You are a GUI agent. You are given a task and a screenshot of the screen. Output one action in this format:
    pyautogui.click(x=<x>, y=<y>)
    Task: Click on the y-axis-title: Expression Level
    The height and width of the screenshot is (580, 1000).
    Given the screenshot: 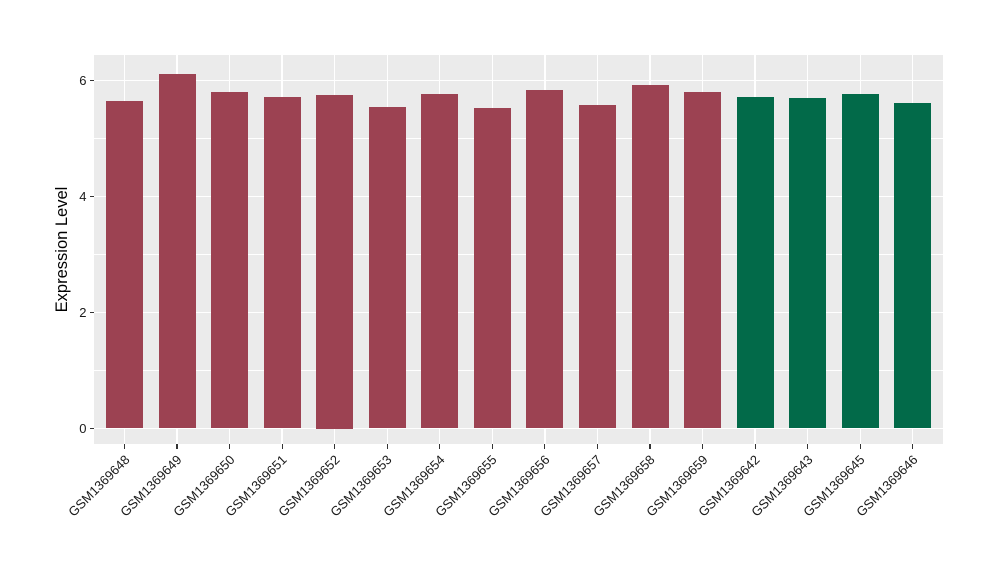 What is the action you would take?
    pyautogui.click(x=62, y=249)
    